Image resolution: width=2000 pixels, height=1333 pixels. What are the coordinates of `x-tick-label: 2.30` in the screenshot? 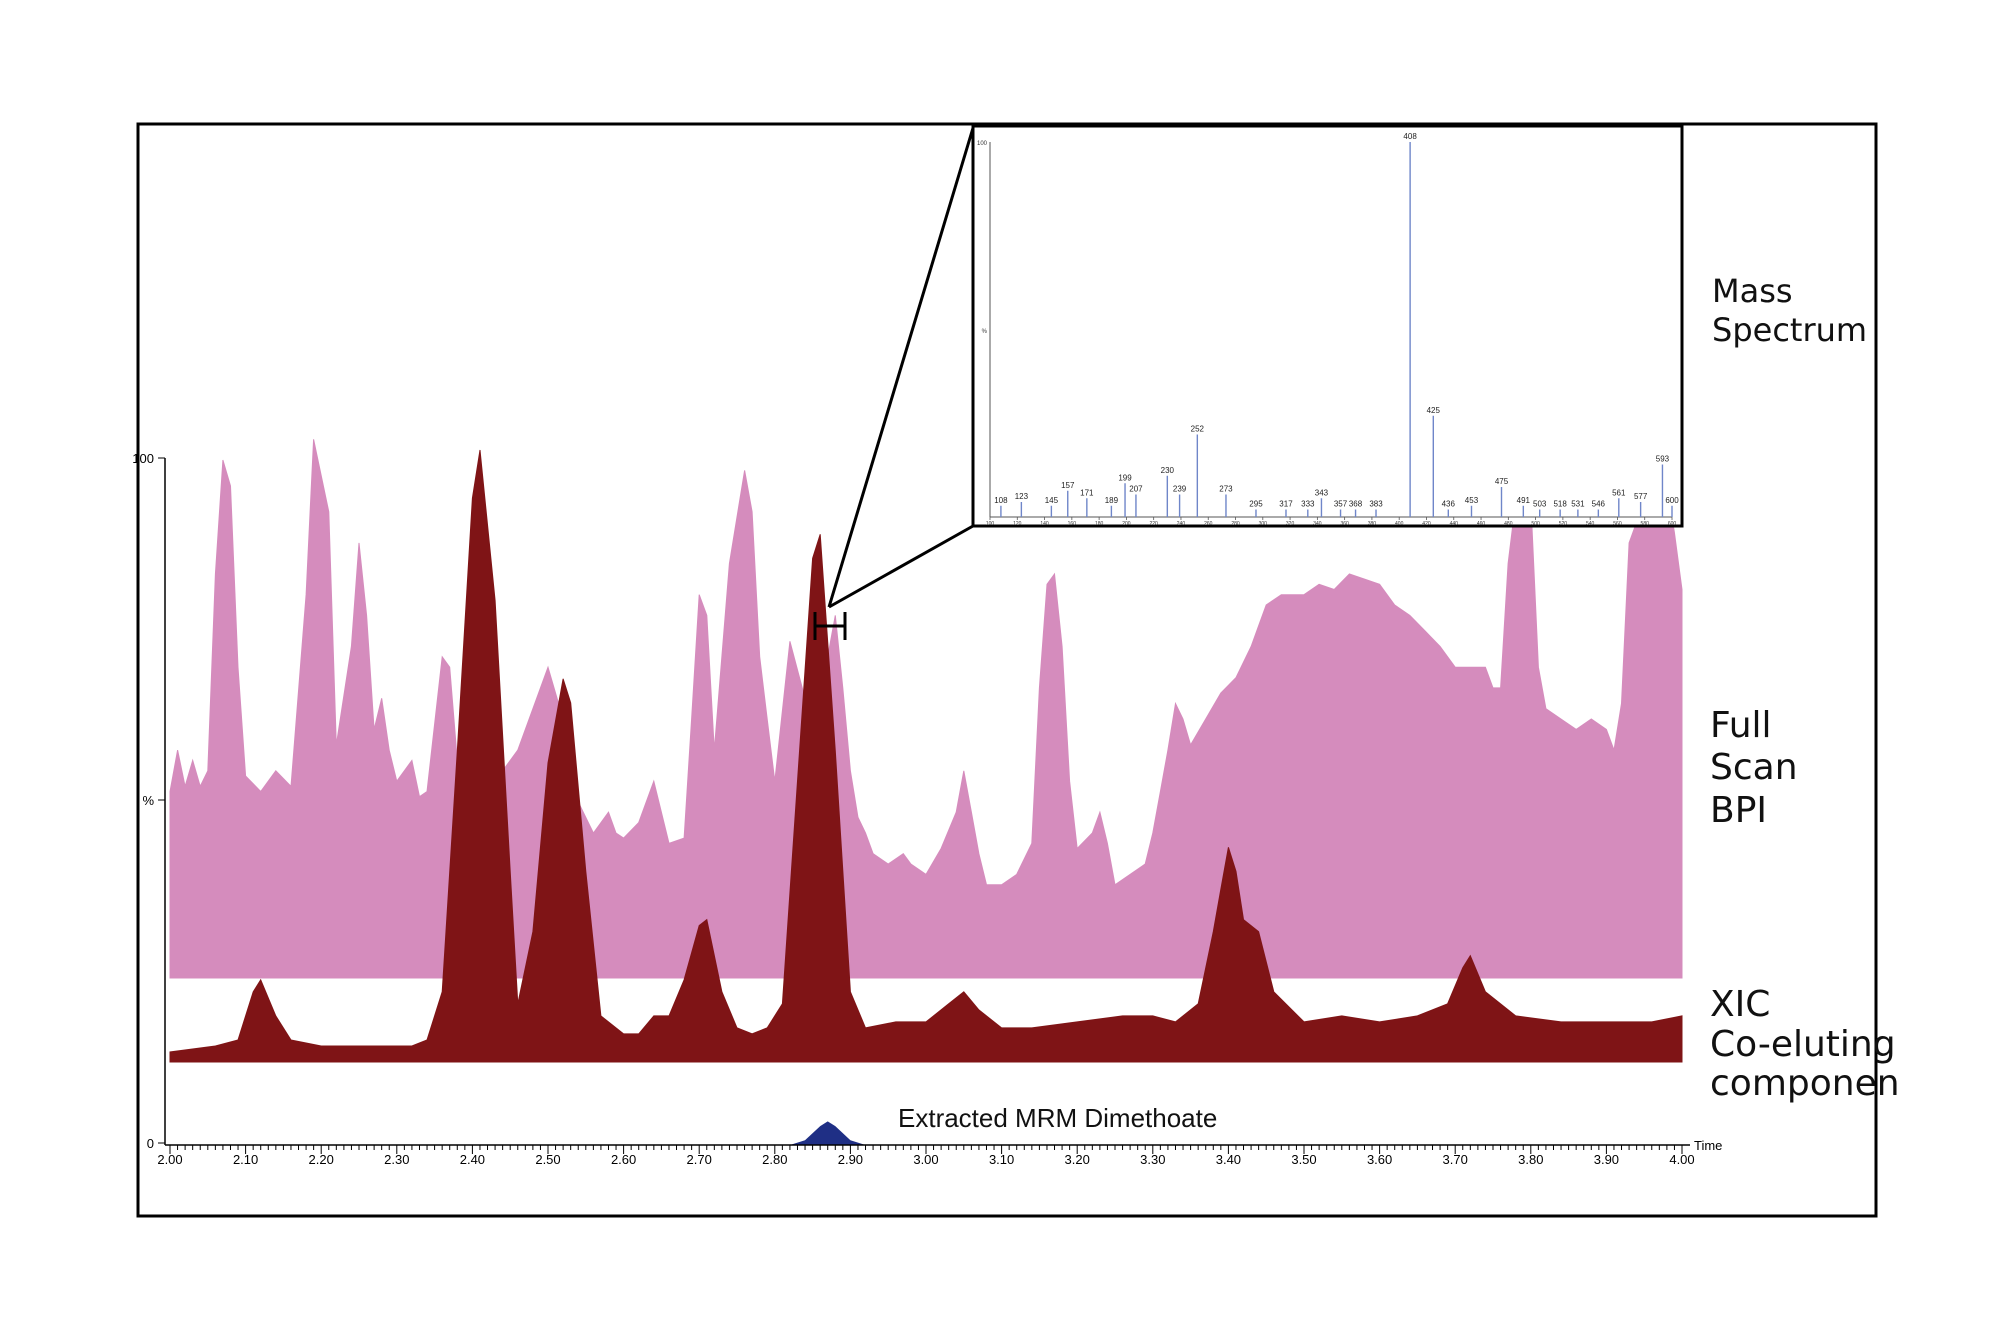 It's located at (396, 1159).